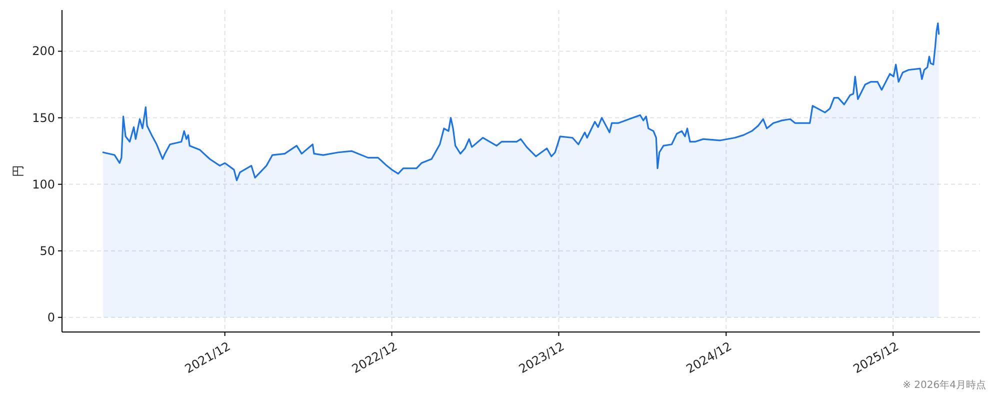  What do you see at coordinates (43, 117) in the screenshot?
I see `y-tick-label: 150` at bounding box center [43, 117].